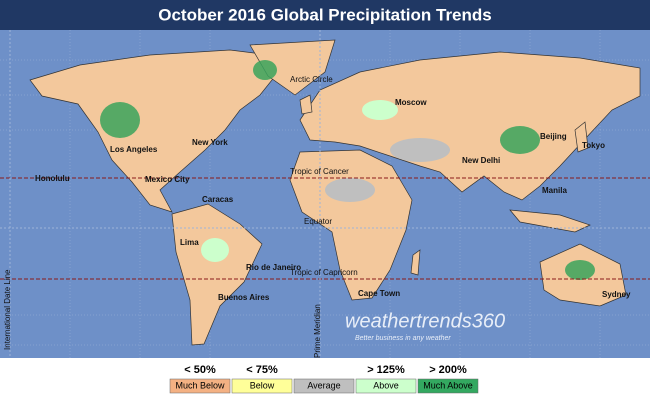 This screenshot has height=407, width=650. What do you see at coordinates (411, 102) in the screenshot?
I see `city-label: Moscow` at bounding box center [411, 102].